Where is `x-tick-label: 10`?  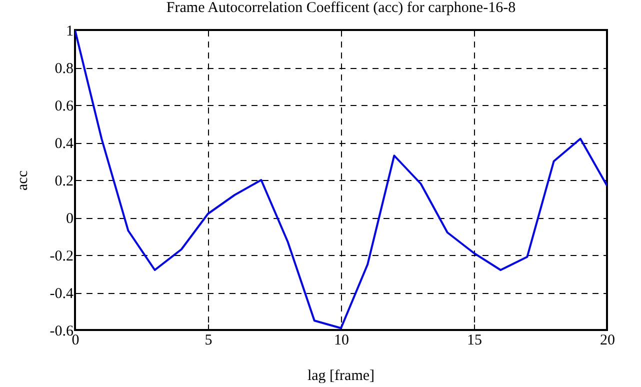 x-tick-label: 10 is located at coordinates (341, 340).